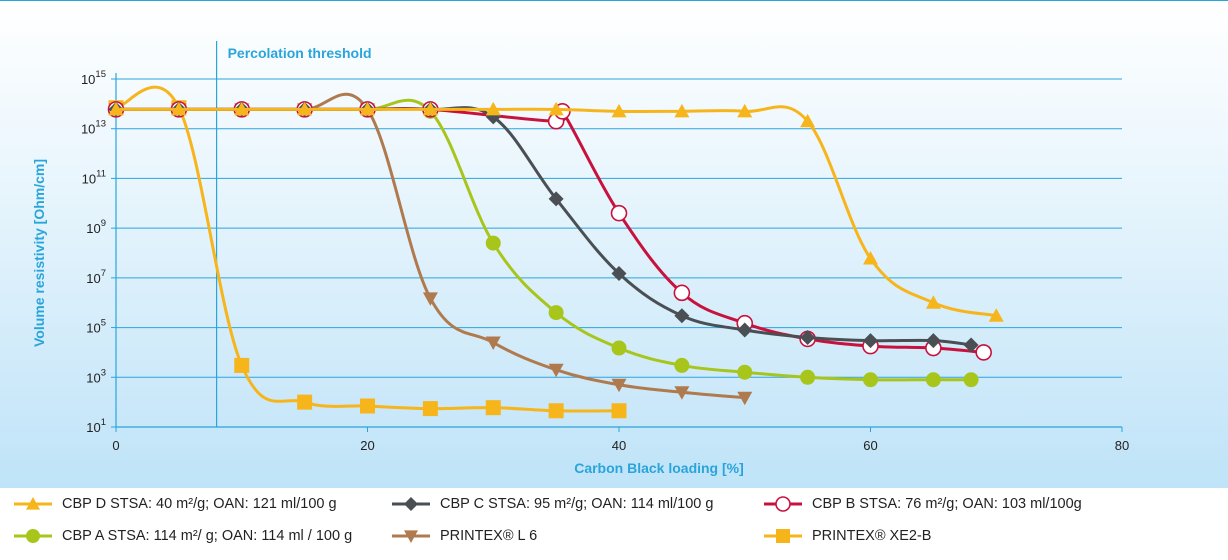 Image resolution: width=1228 pixels, height=560 pixels. Describe the element at coordinates (115, 445) in the screenshot. I see `x-tick-label: 0` at that location.